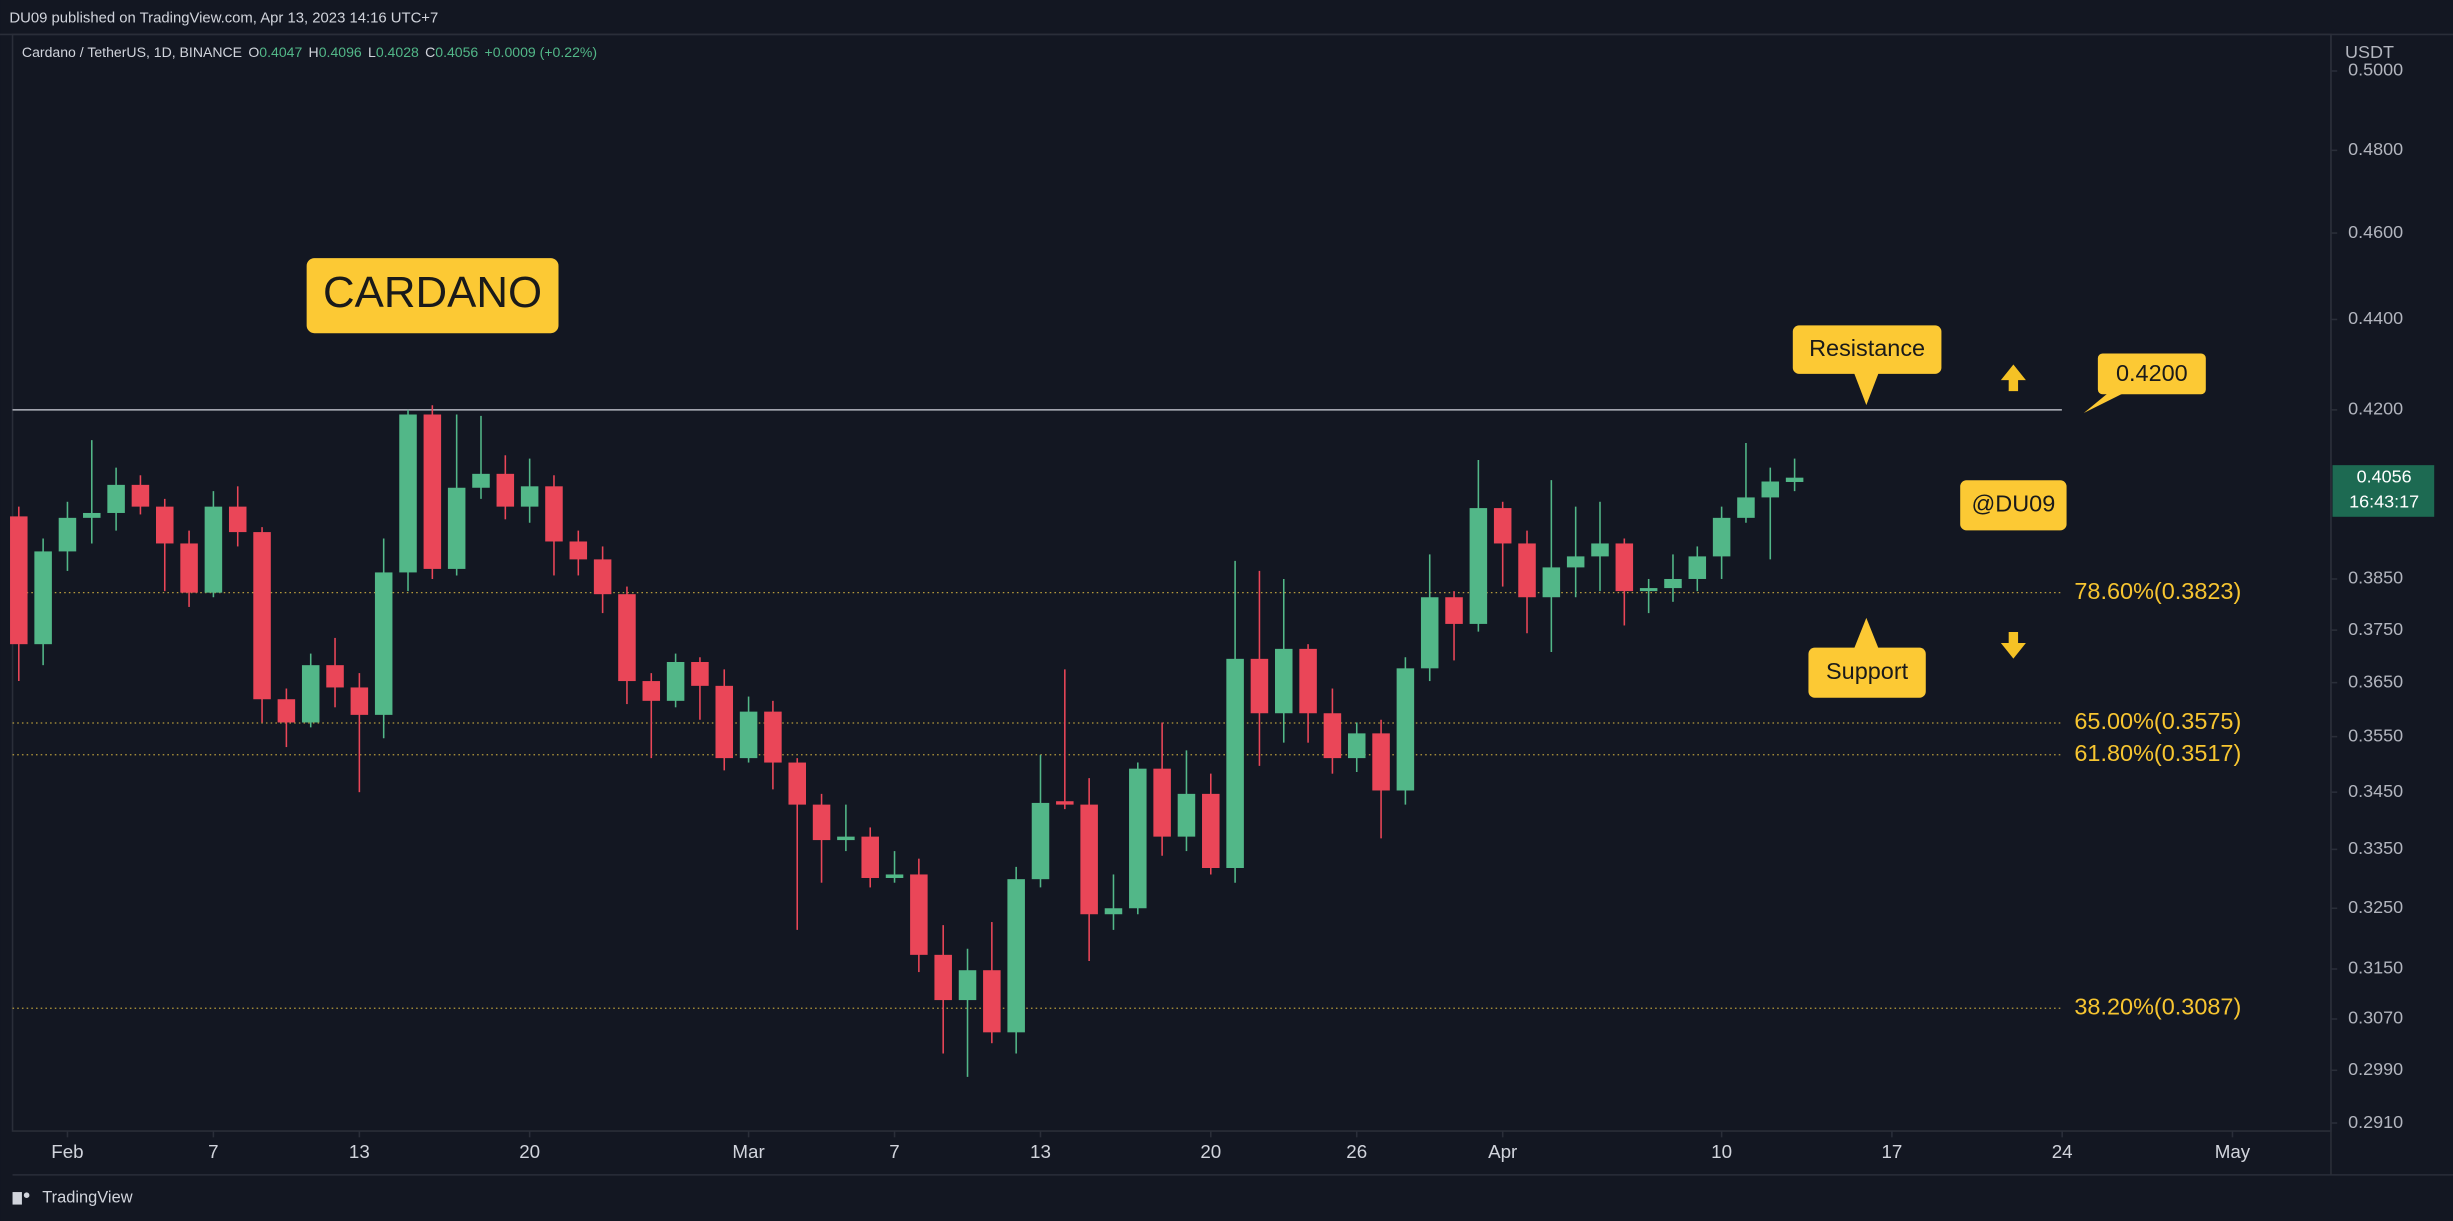 Image resolution: width=2453 pixels, height=1221 pixels. I want to click on y-tick-label: 0.3650, so click(2375, 681).